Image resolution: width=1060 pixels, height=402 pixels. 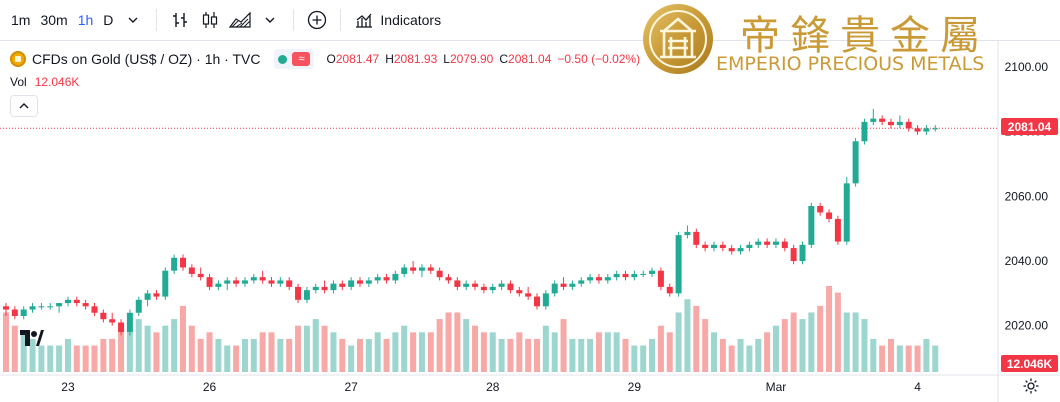 I want to click on volume-tag: 12.046K, so click(x=1029, y=363).